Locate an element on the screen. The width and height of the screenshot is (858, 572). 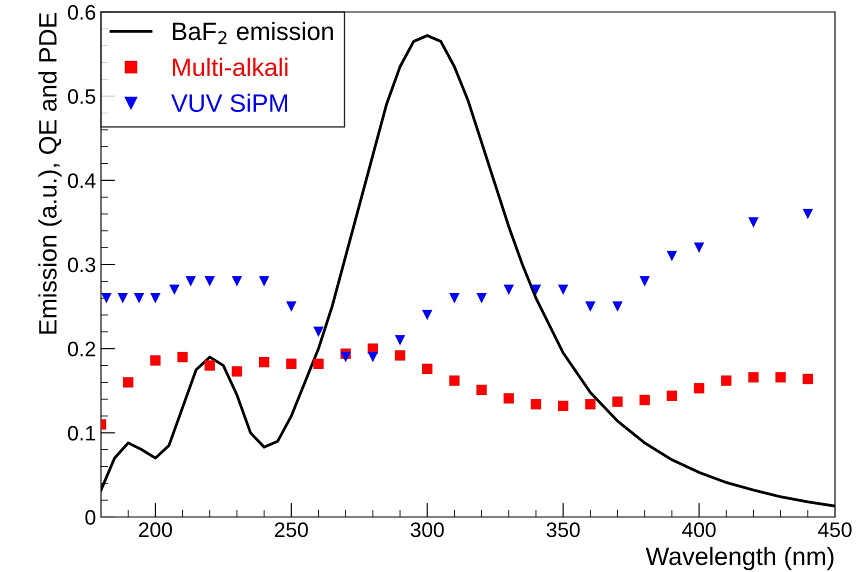
y-tick-label: 0.2 is located at coordinates (82, 349).